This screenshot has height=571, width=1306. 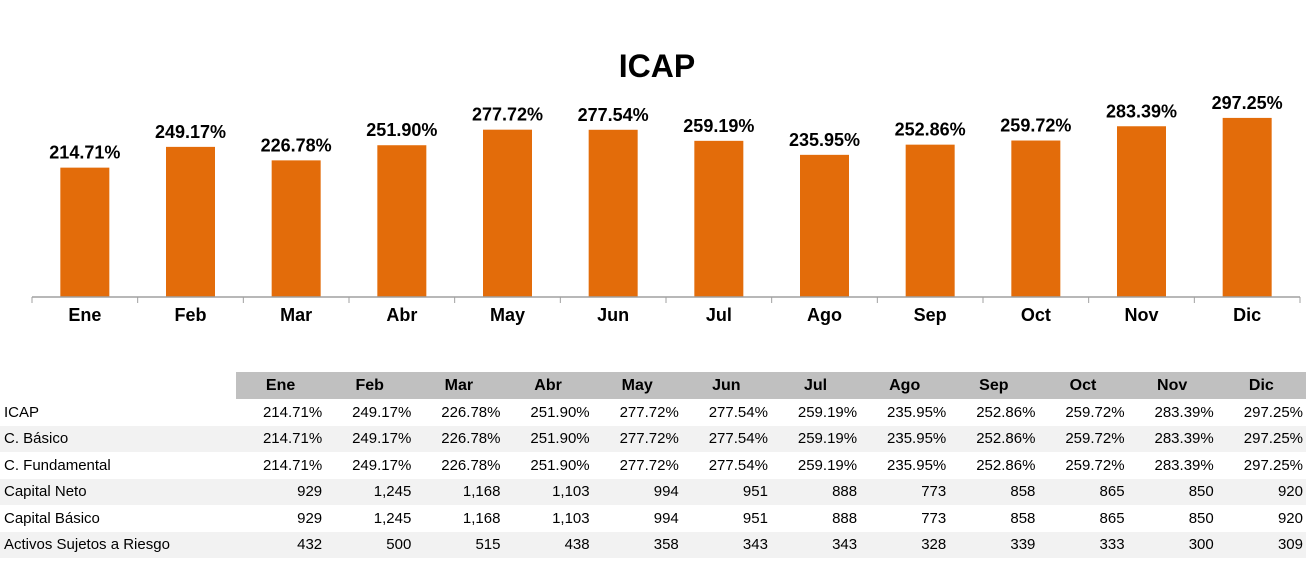 What do you see at coordinates (657, 66) in the screenshot?
I see `chart-title: ICAP` at bounding box center [657, 66].